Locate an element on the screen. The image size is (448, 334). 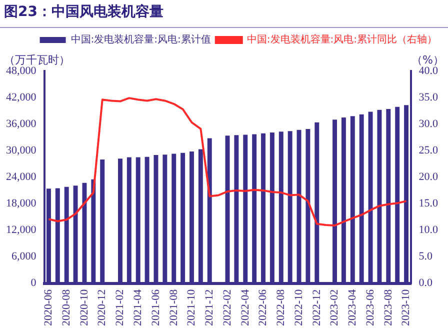
x-tick-label: 2020-08 is located at coordinates (66, 307).